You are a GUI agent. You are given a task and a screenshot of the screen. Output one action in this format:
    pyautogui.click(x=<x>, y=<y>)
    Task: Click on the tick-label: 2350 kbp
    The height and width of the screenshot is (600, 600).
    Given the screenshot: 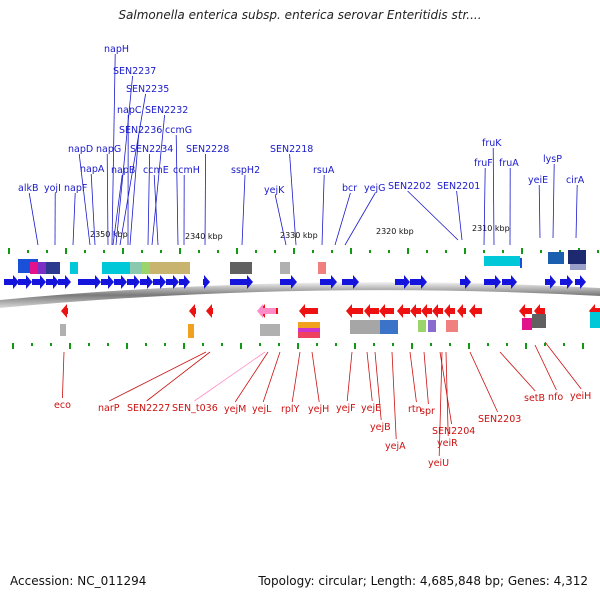 What is the action you would take?
    pyautogui.click(x=109, y=234)
    